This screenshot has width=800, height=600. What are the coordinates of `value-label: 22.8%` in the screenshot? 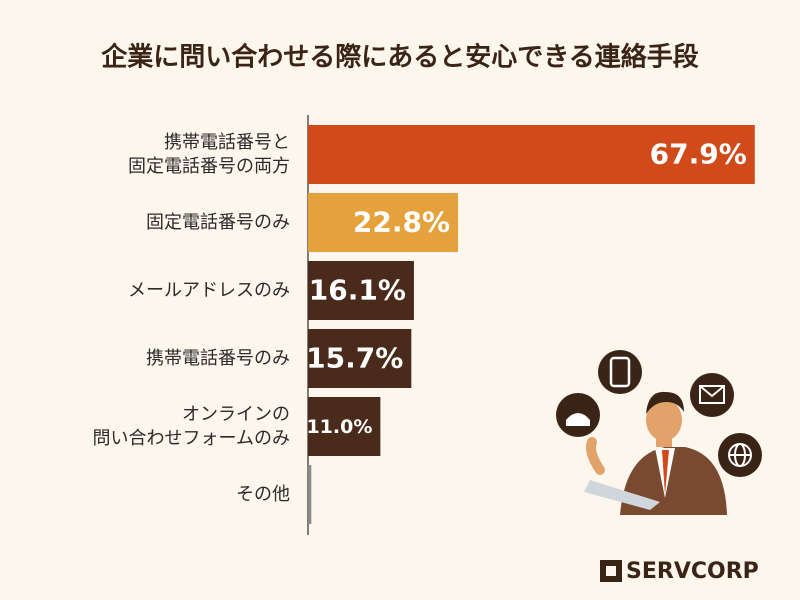 It's located at (401, 222).